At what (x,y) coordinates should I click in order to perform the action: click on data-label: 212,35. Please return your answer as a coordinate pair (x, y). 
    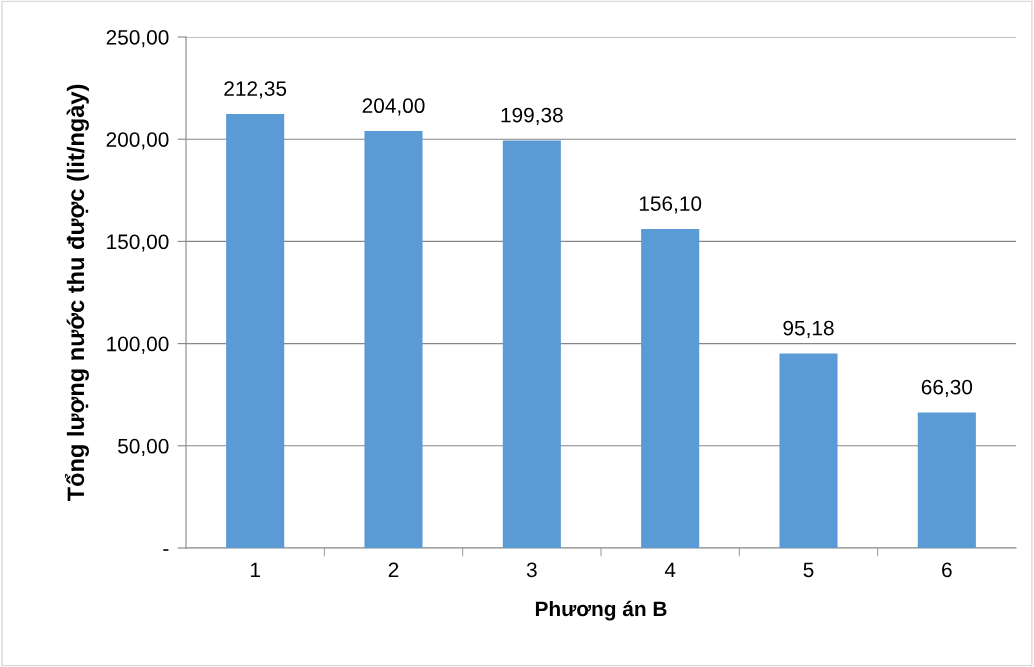
    Looking at the image, I should click on (255, 90).